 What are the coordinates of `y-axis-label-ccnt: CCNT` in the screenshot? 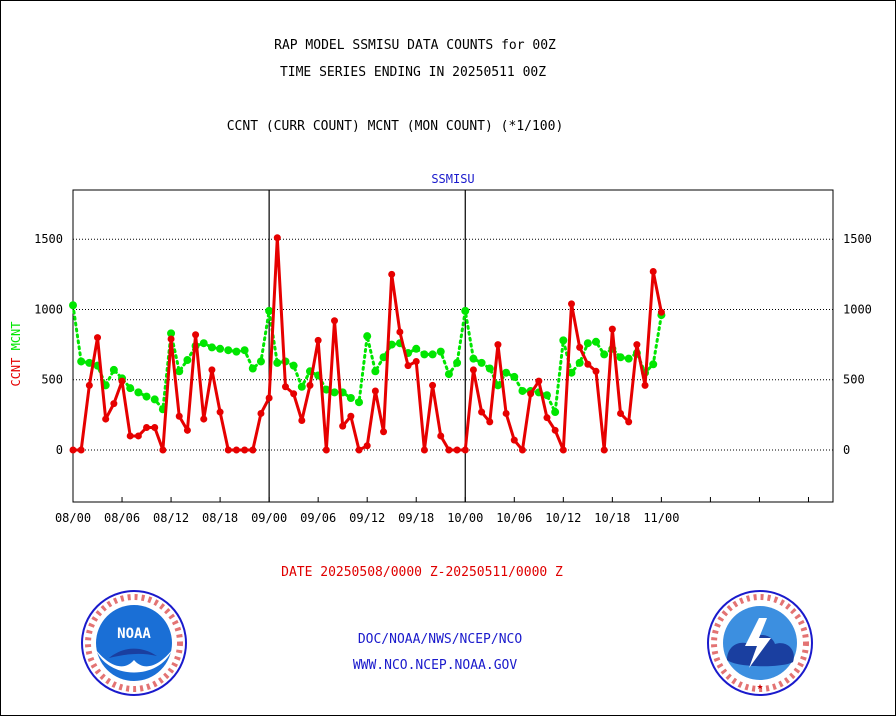 It's located at (16, 368).